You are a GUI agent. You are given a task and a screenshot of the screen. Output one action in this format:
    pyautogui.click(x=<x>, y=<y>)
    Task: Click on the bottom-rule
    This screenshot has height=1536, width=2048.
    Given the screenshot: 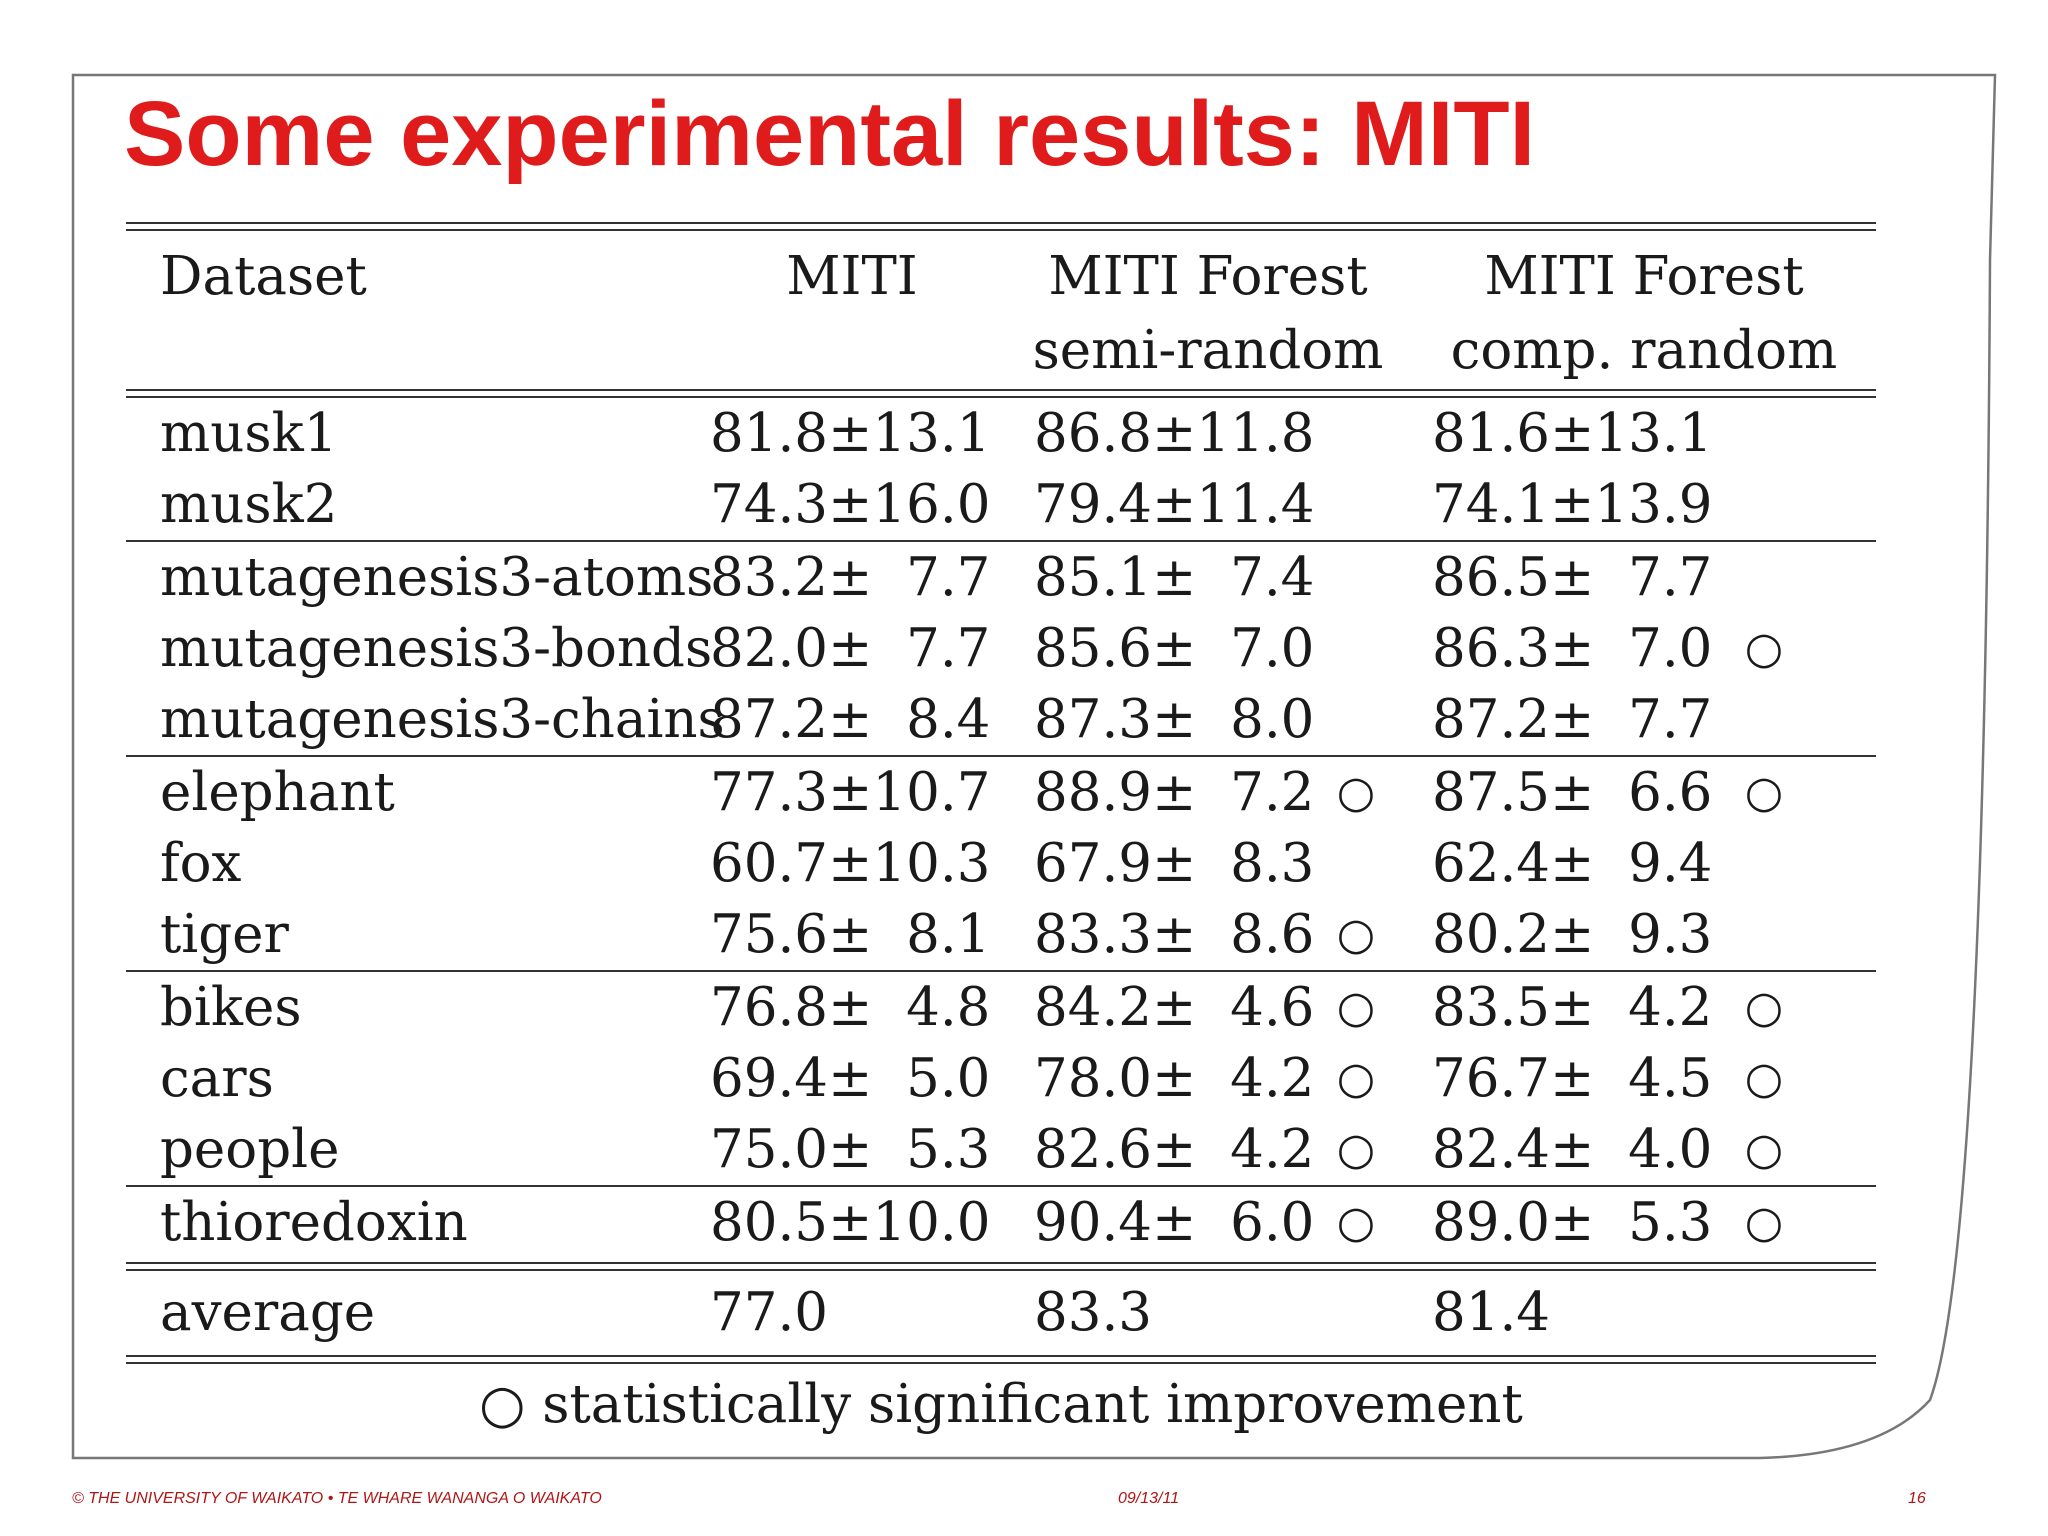 What is the action you would take?
    pyautogui.click(x=1001, y=1359)
    